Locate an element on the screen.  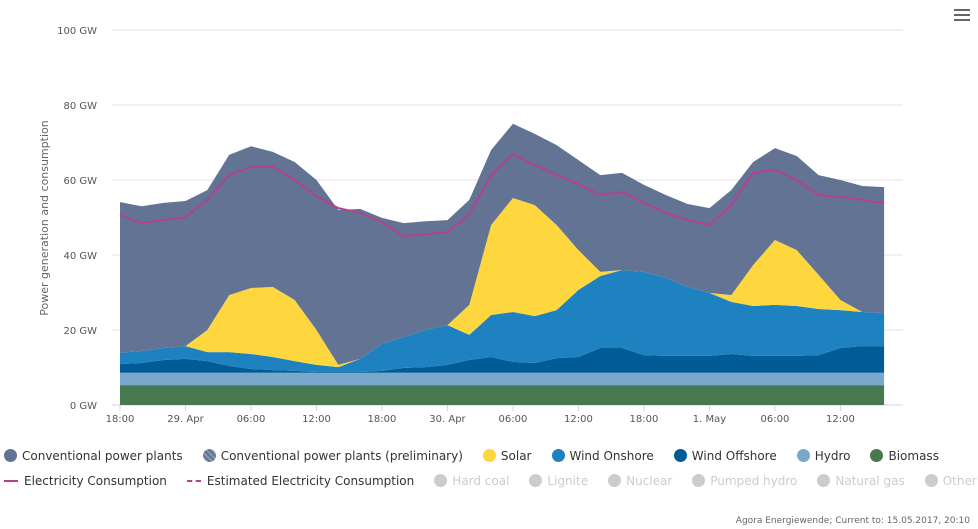
y-tick-label: 80 GW is located at coordinates (80, 106).